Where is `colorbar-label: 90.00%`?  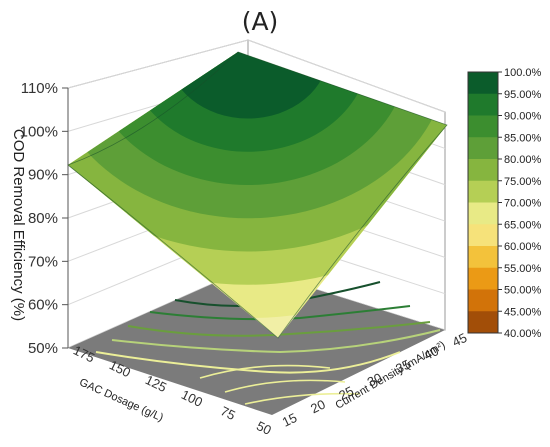
colorbar-label: 90.00% is located at coordinates (523, 117).